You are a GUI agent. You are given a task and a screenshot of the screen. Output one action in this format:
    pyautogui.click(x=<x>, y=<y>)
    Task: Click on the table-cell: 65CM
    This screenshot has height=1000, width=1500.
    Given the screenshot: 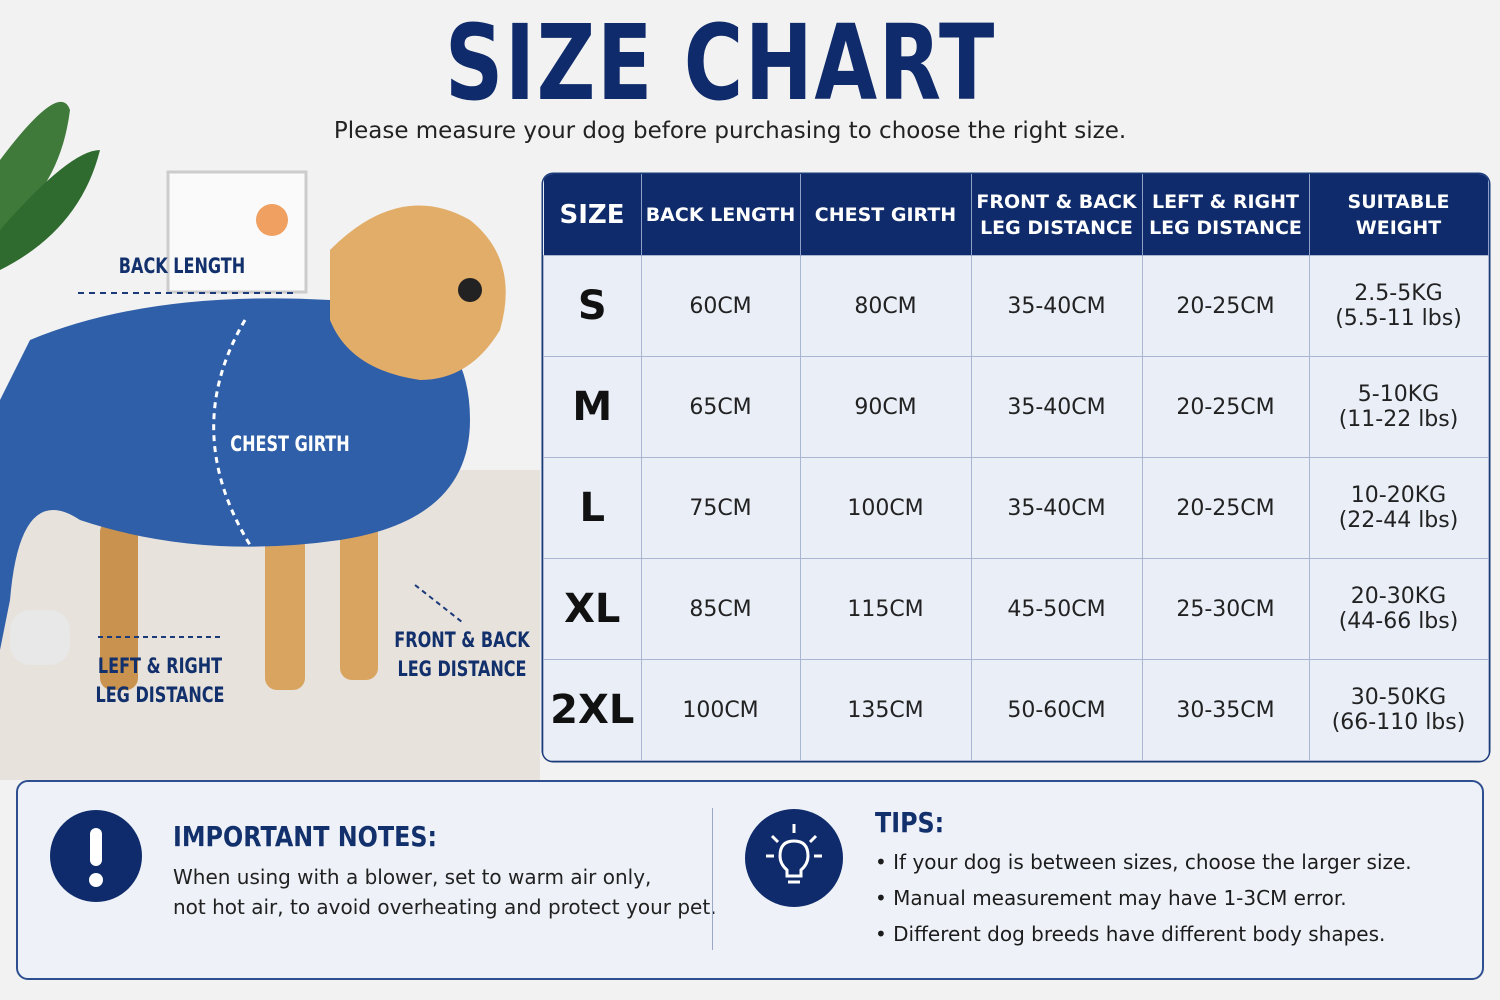 What is the action you would take?
    pyautogui.click(x=720, y=407)
    